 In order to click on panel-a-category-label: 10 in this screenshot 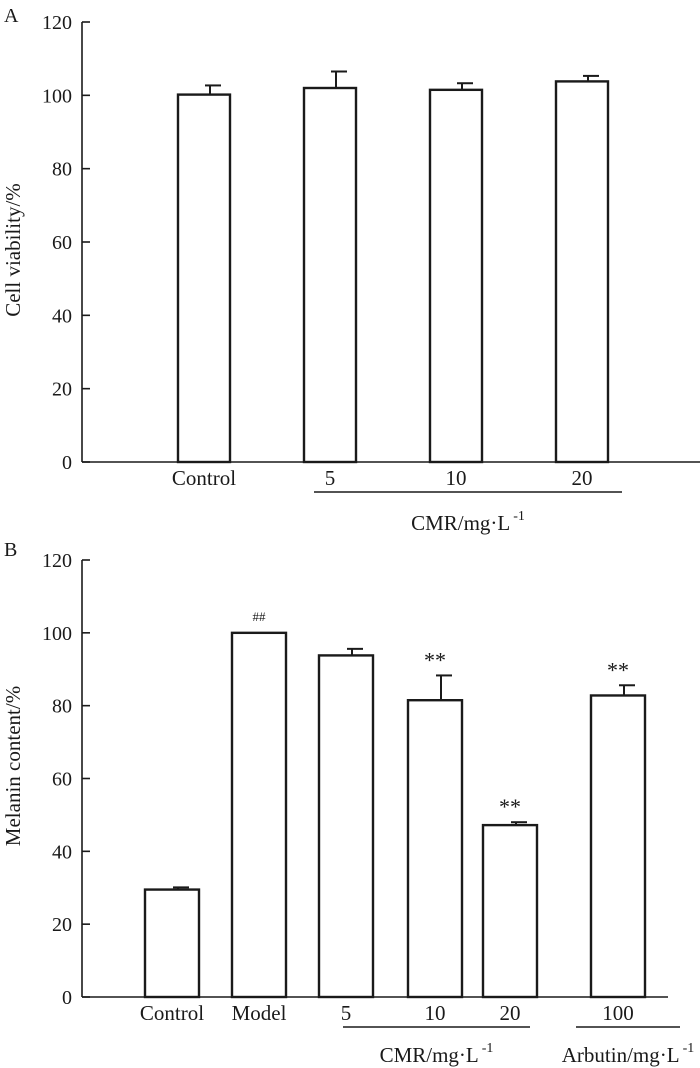, I will do `click(456, 478)`.